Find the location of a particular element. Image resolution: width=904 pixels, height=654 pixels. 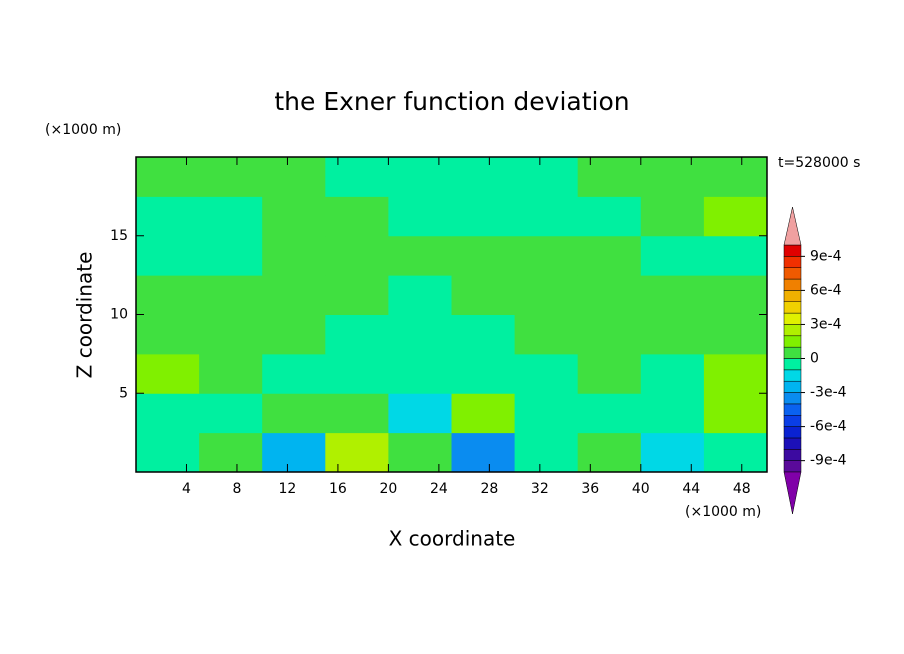

x-unit: (×1000 m) is located at coordinates (723, 512).